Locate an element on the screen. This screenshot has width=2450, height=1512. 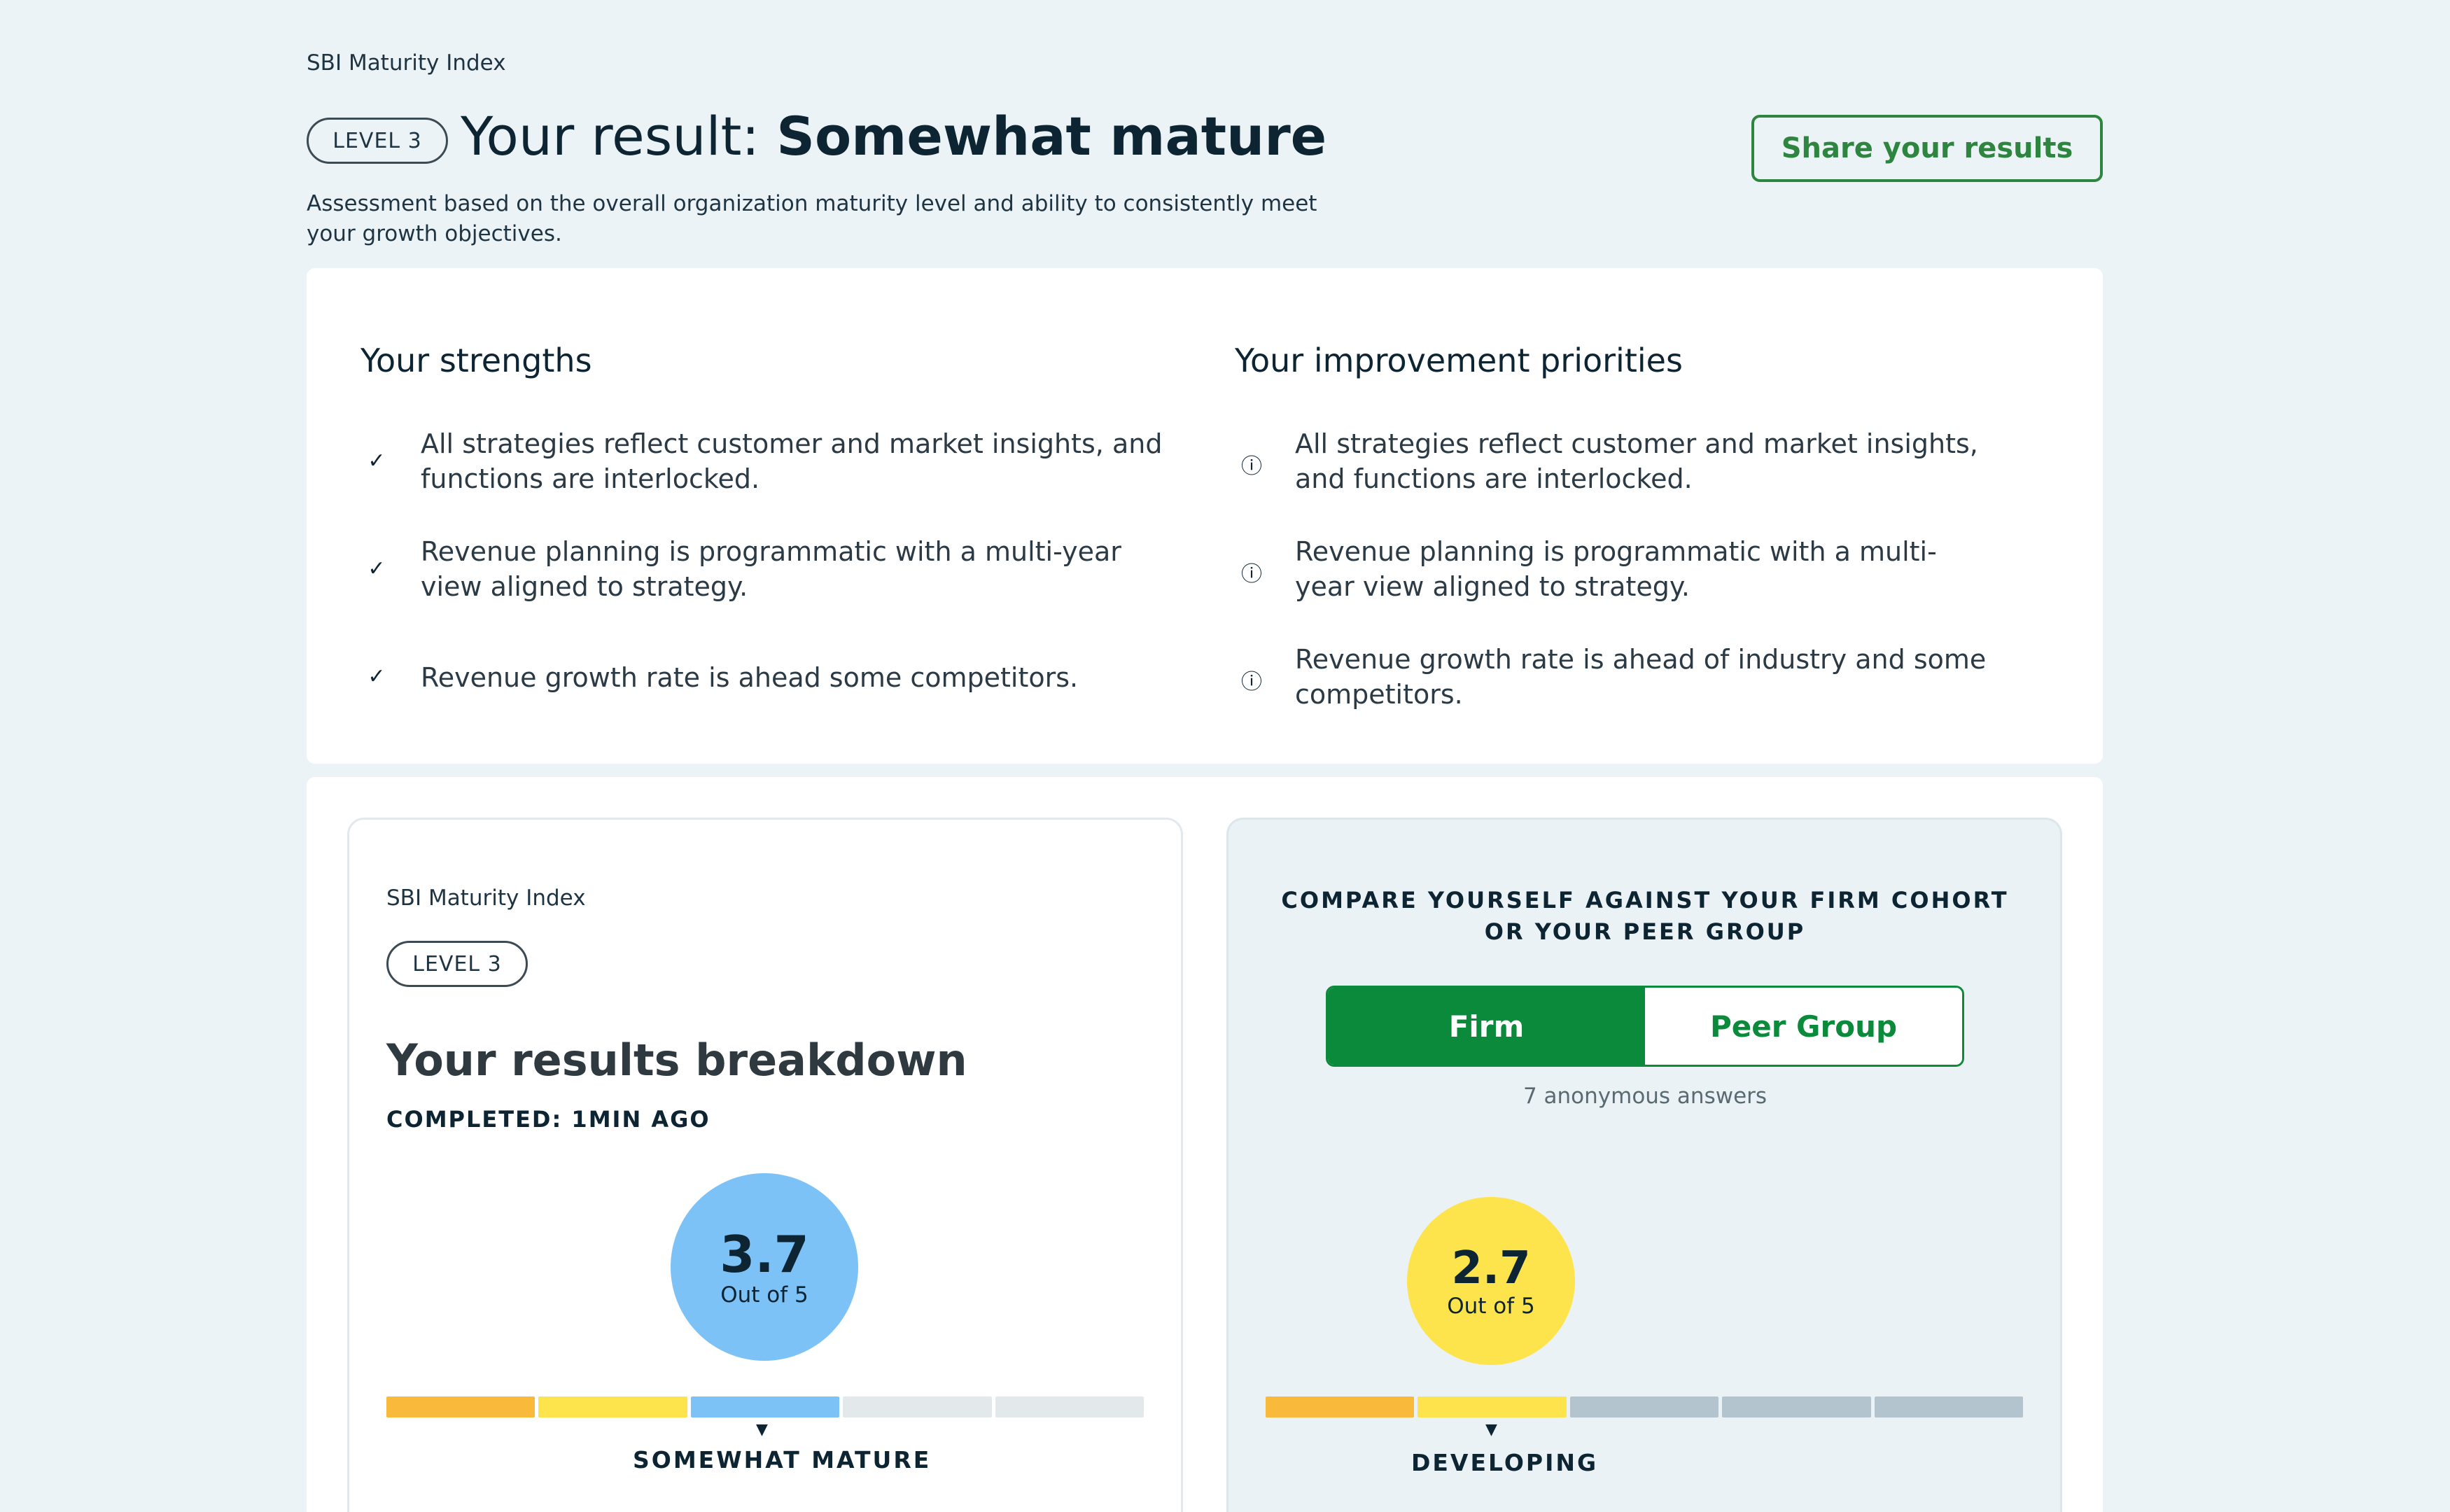
breadcrumb: SBI Maturity Index is located at coordinates (406, 63).